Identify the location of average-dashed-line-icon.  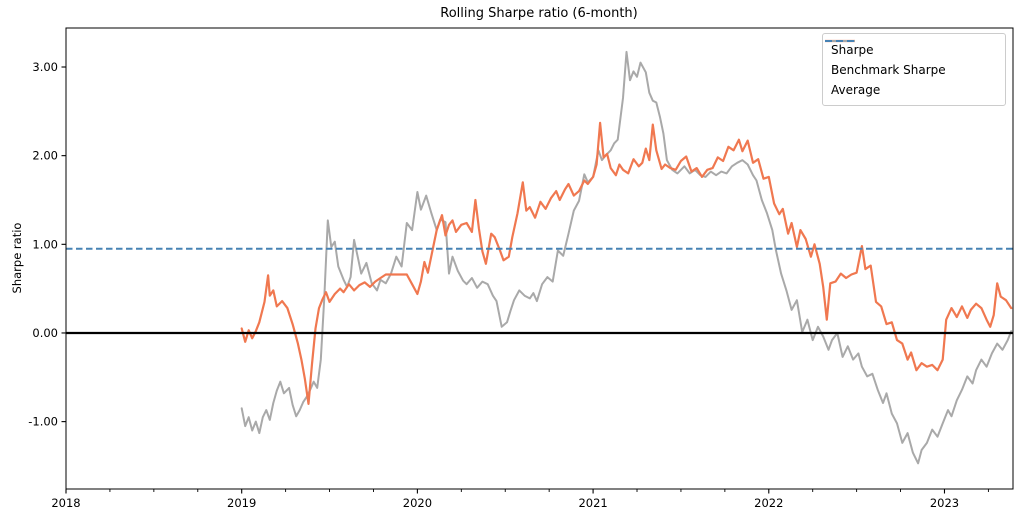
(840, 41).